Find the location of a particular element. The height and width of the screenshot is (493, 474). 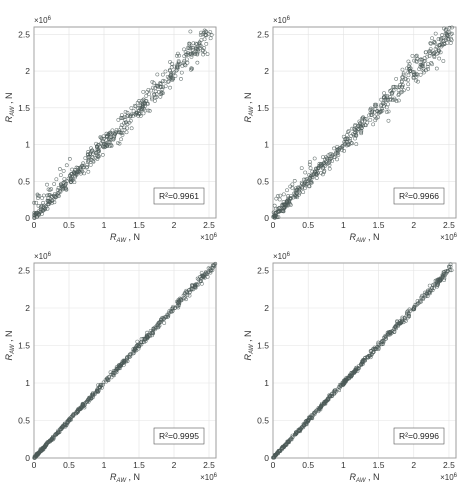

y-tick-label: 2.5 is located at coordinates (263, 34).